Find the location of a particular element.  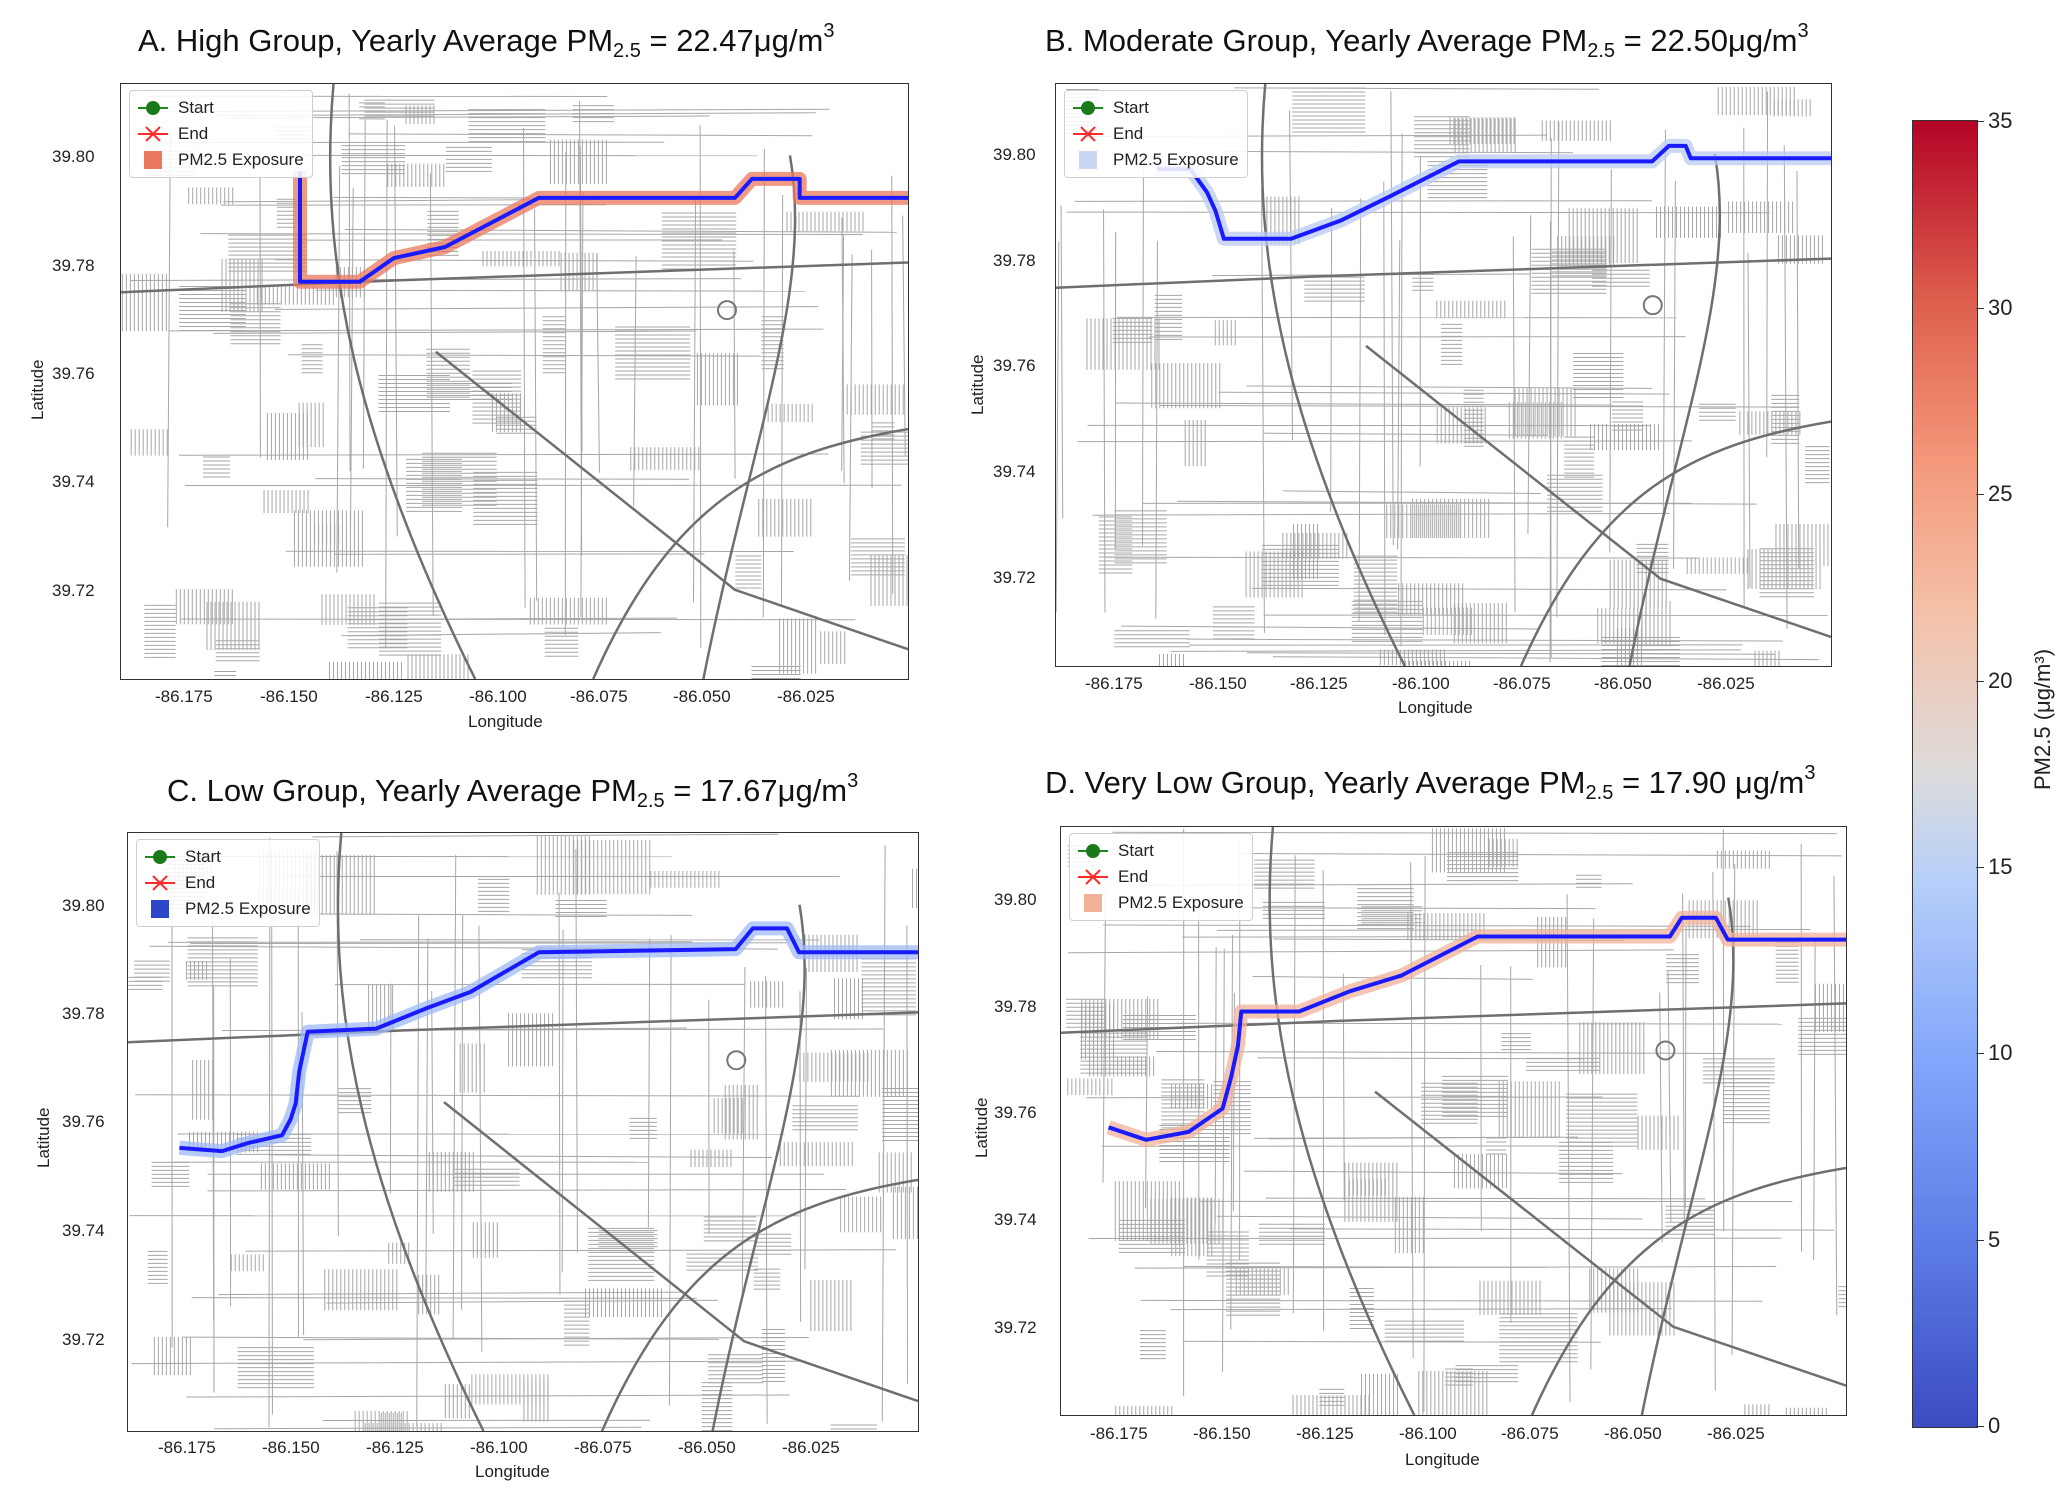

panel-d-xlabel: Longitude is located at coordinates (1442, 1459).